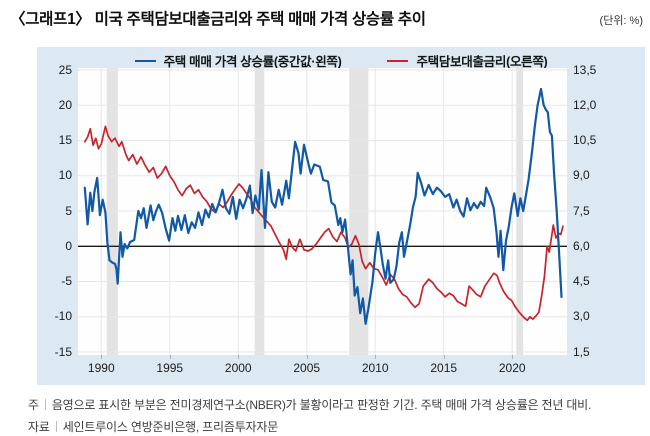  What do you see at coordinates (581, 351) in the screenshot?
I see `right-axis-tick-label: 1,5` at bounding box center [581, 351].